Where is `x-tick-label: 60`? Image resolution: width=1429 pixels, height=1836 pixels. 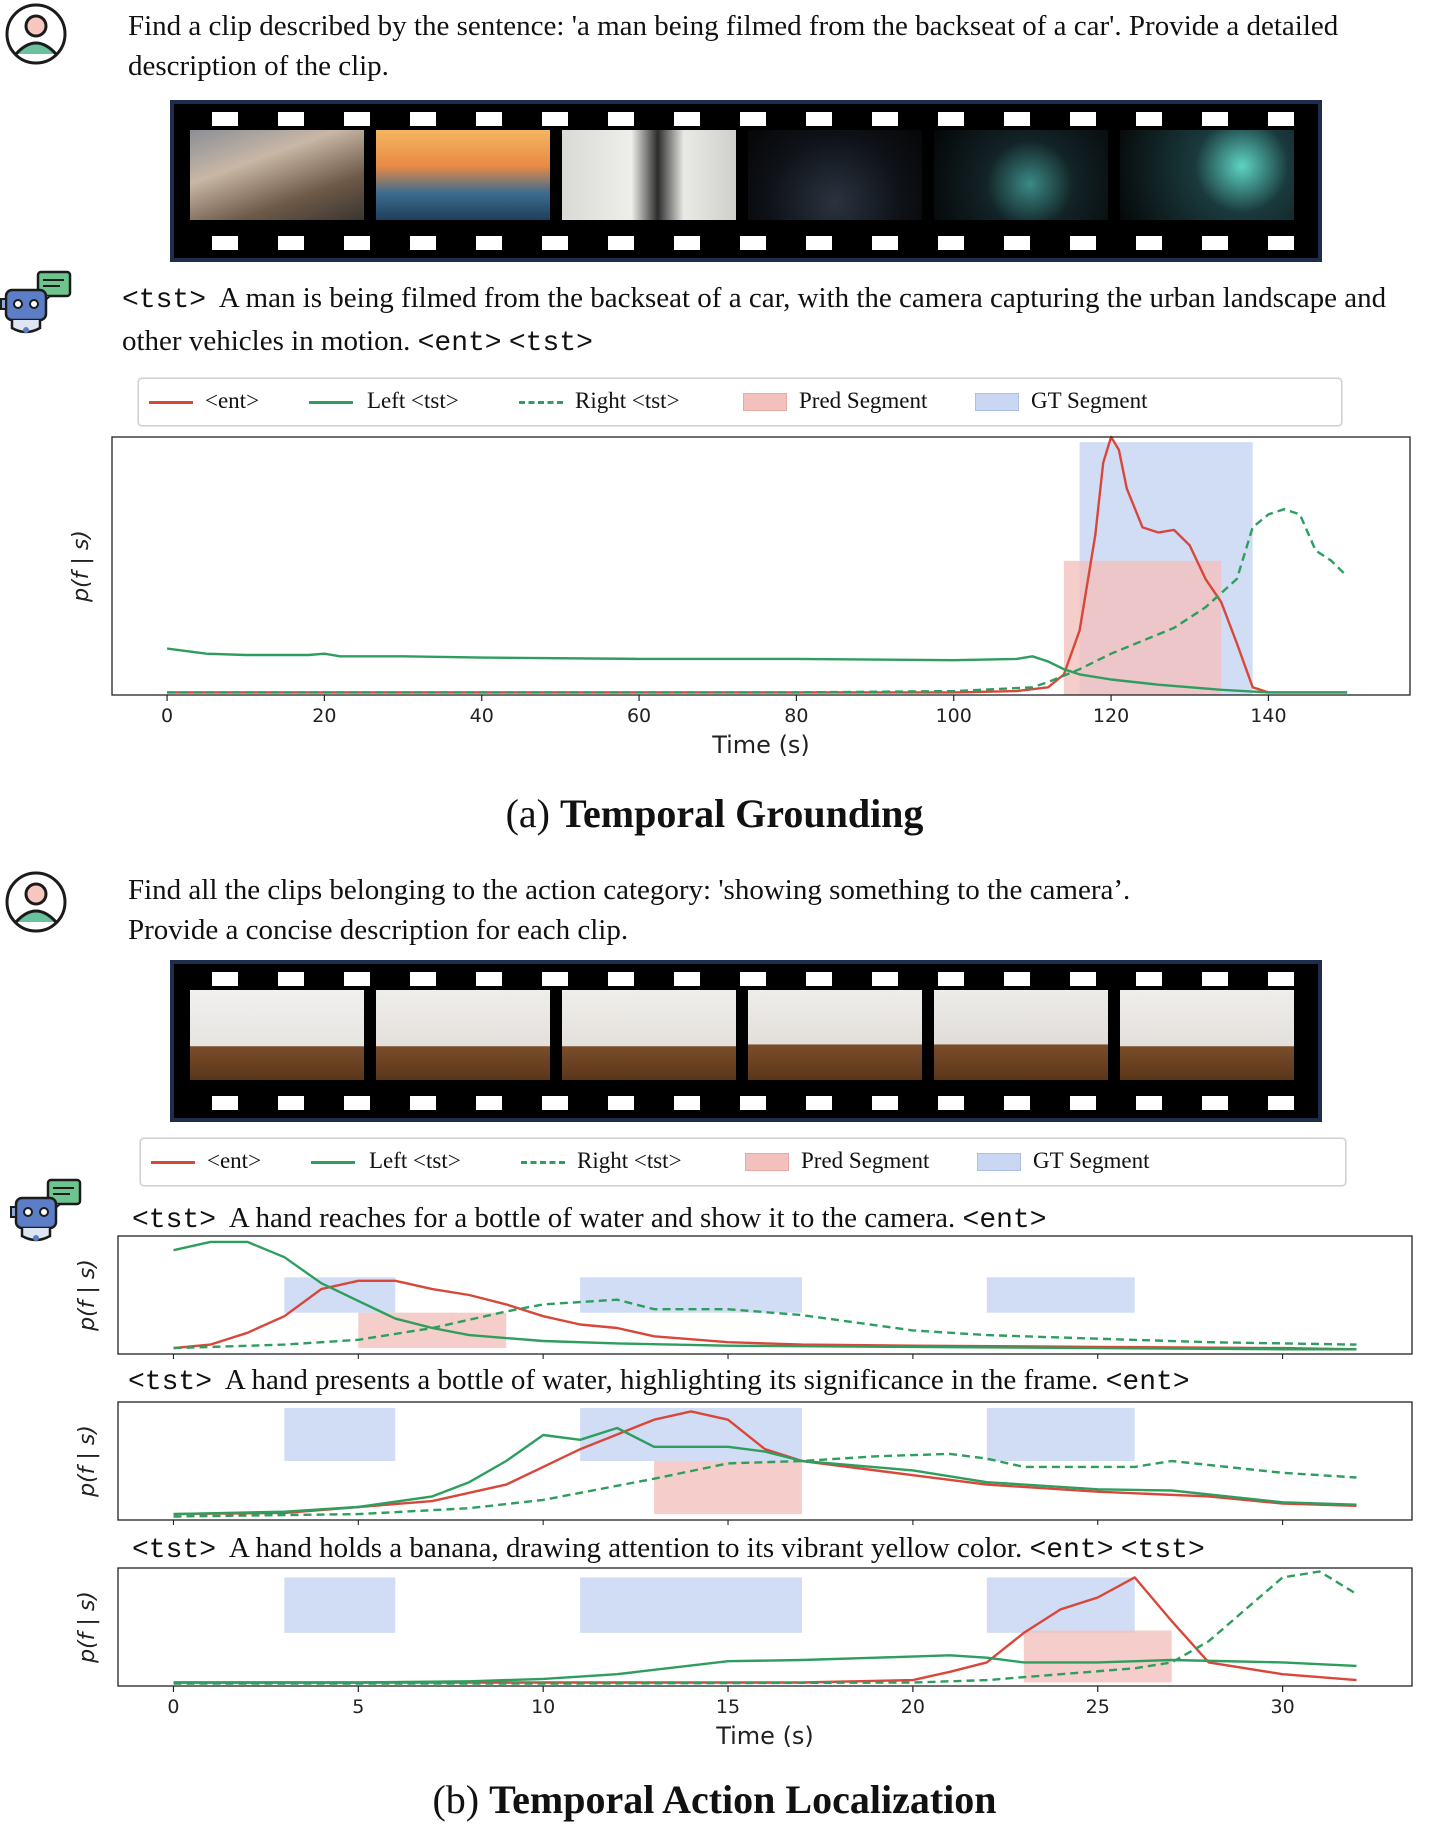 x-tick-label: 60 is located at coordinates (639, 716).